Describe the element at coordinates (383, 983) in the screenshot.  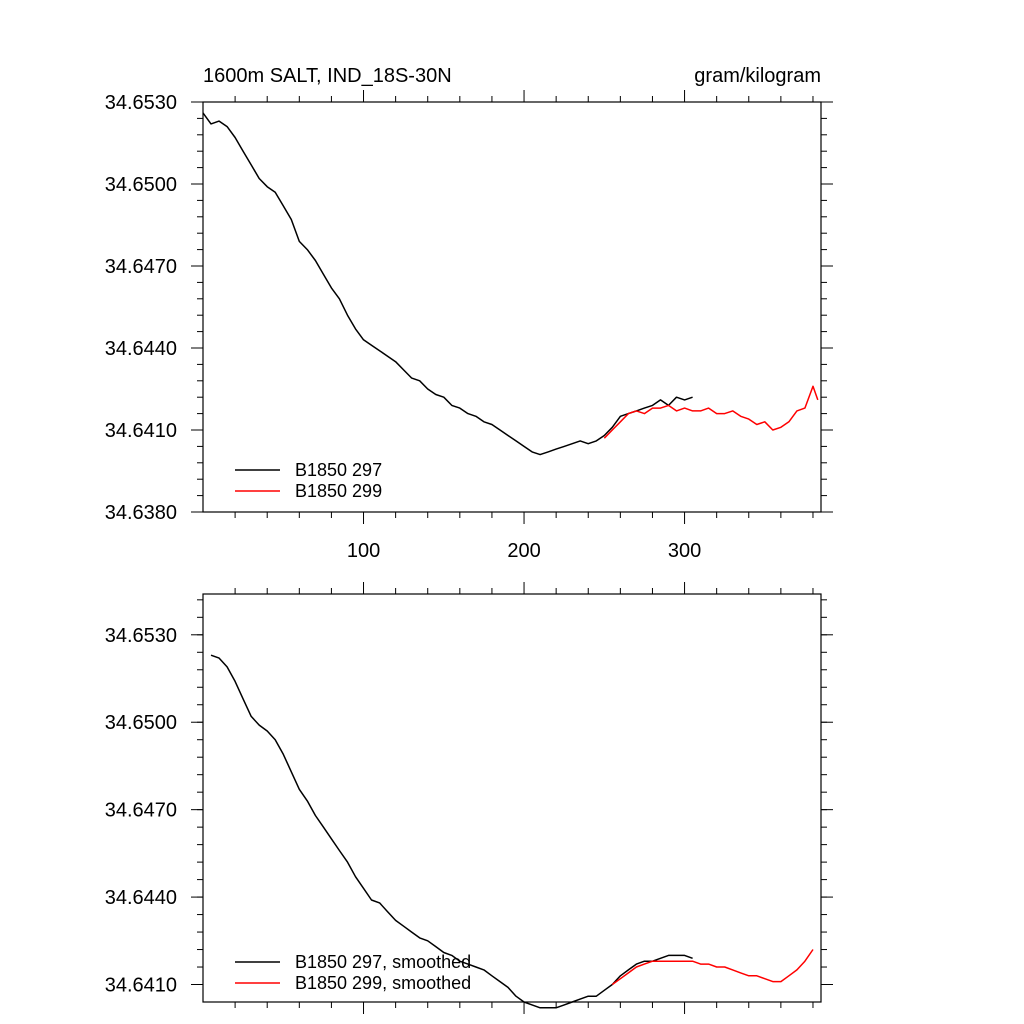
I see `legend-label-b1850-299-smoothed: B1850 299, smoothed` at that location.